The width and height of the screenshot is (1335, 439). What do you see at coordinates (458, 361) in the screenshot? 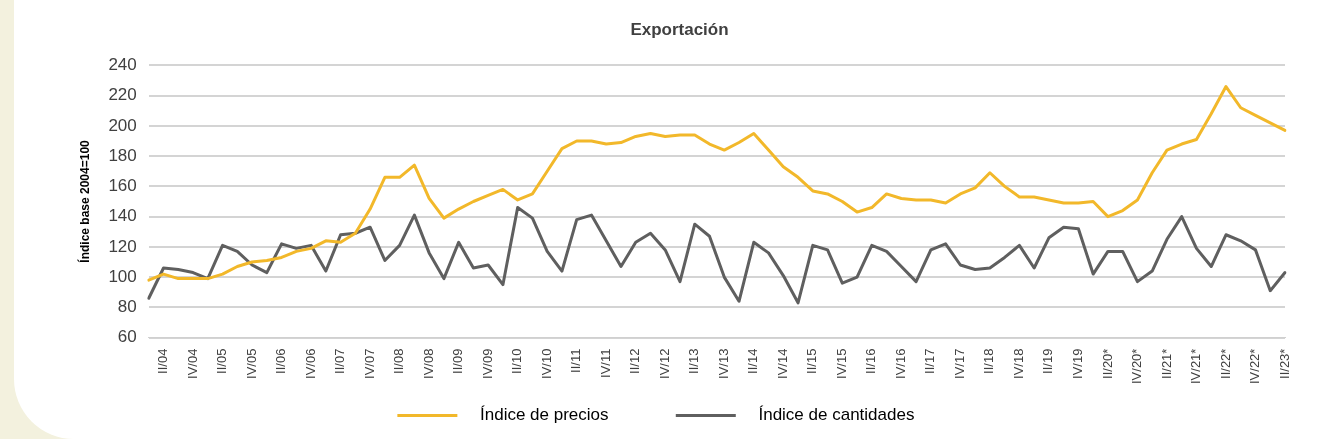
I see `x-tick-label: II/09` at bounding box center [458, 361].